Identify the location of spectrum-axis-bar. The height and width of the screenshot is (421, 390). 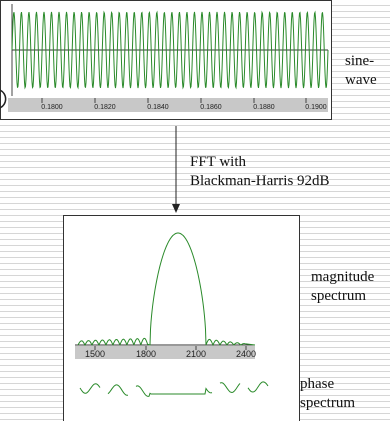
(165, 352).